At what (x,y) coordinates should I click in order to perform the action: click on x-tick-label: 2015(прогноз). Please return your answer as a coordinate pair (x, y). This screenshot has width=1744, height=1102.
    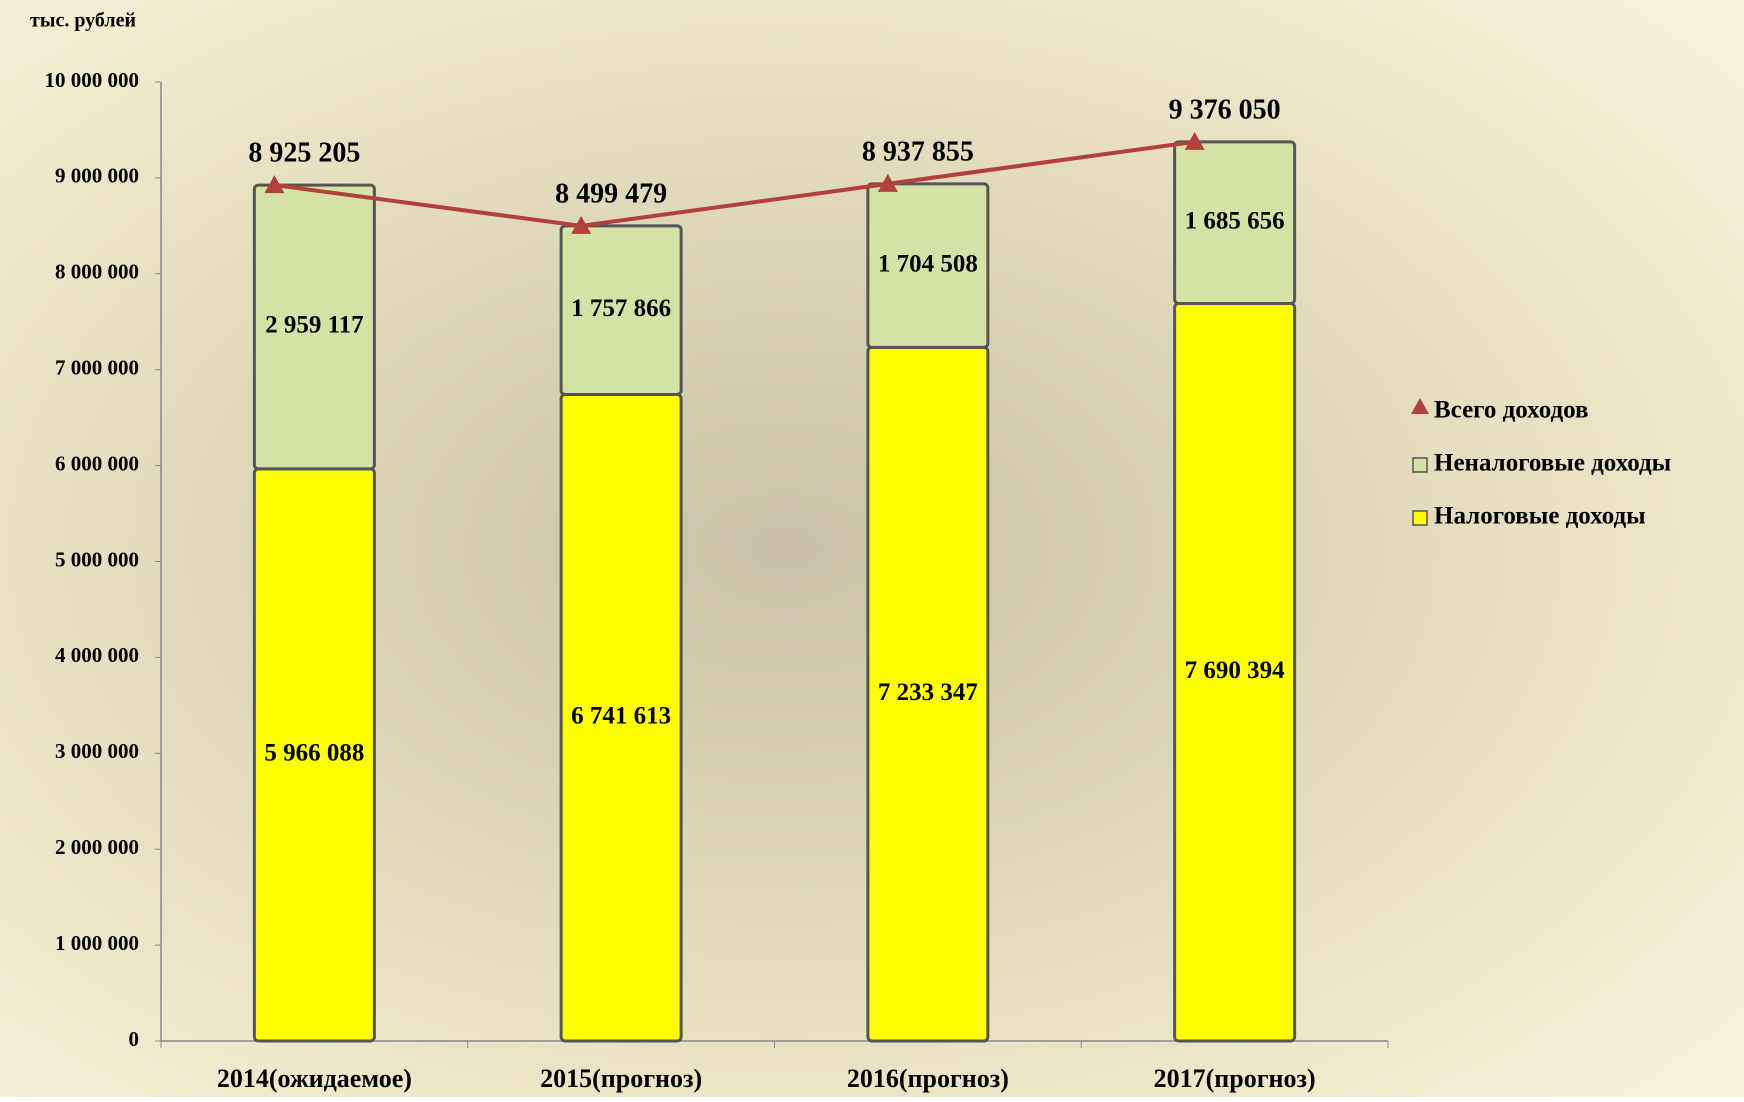
    Looking at the image, I should click on (621, 1078).